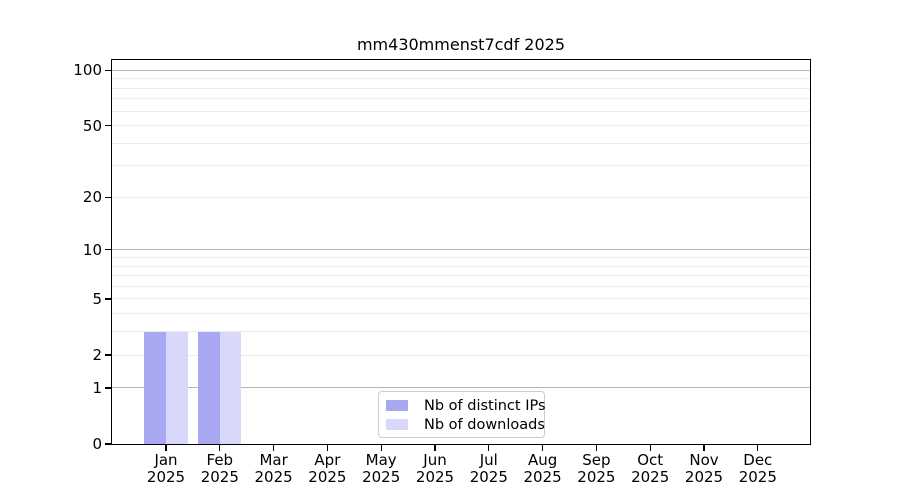 The image size is (900, 500). I want to click on bar-nb-of-distinct-ips-jan, so click(155, 387).